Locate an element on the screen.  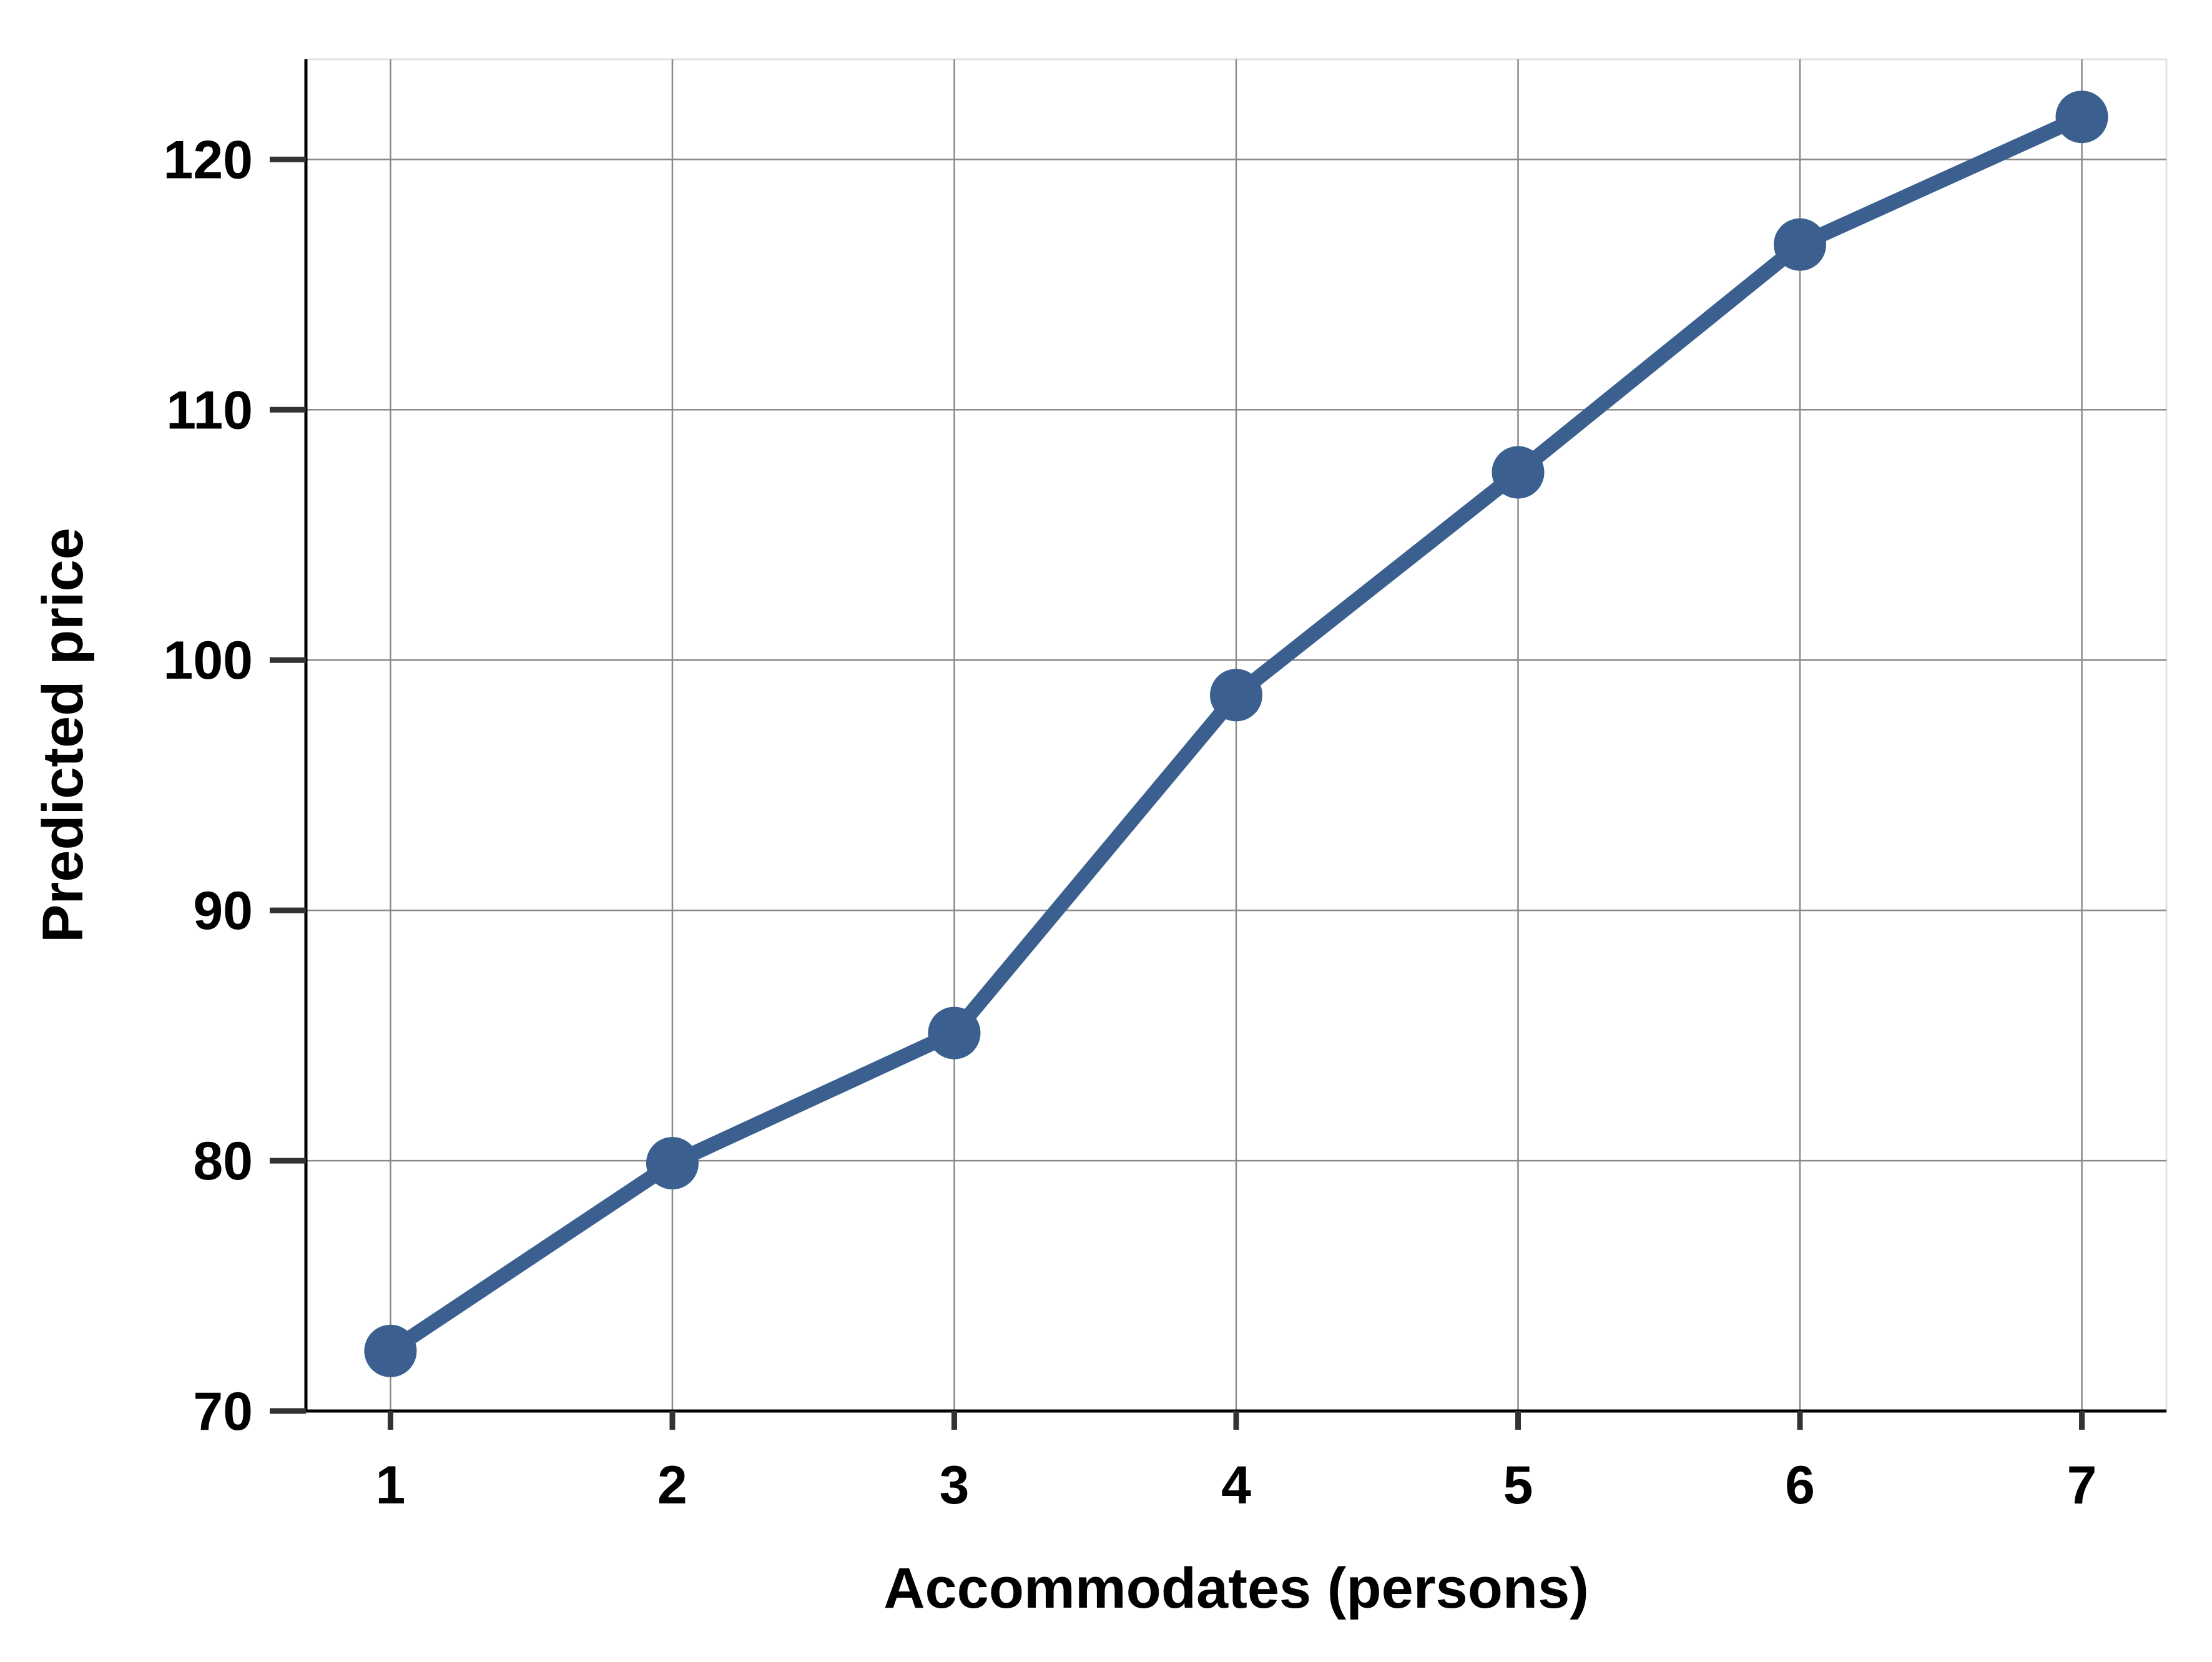
x-tick-label: 2 is located at coordinates (672, 1485).